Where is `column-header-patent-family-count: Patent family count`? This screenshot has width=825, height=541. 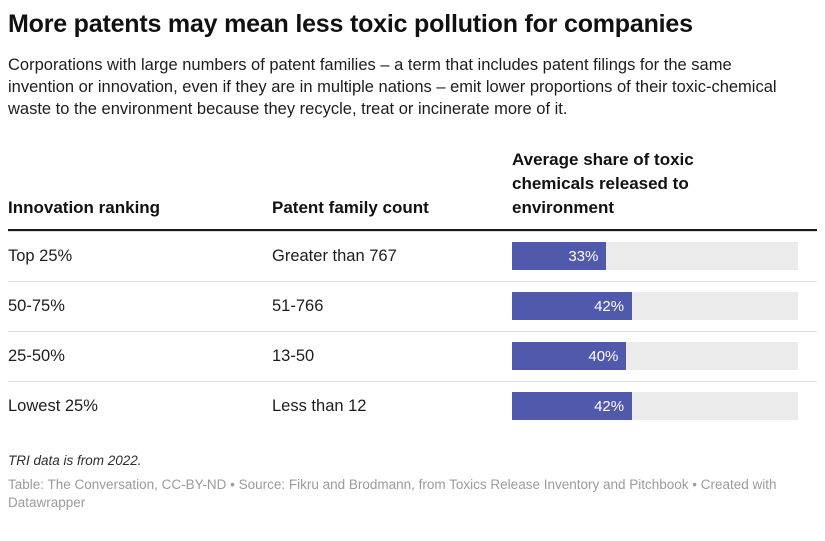
column-header-patent-family-count: Patent family count is located at coordinates (350, 207).